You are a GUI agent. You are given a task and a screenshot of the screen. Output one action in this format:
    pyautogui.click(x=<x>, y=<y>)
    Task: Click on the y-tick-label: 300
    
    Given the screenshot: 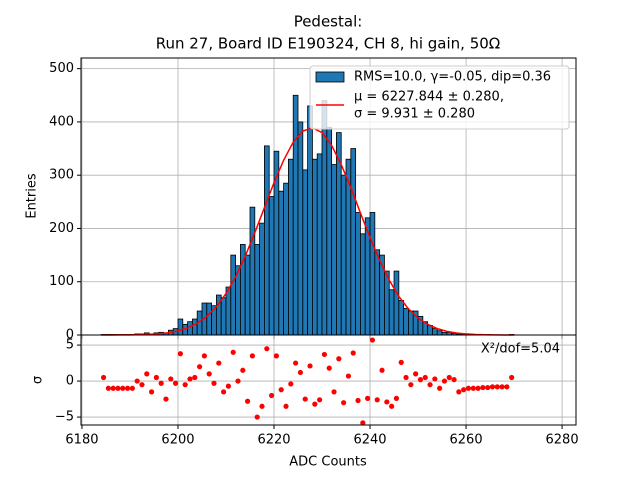 What is the action you would take?
    pyautogui.click(x=61, y=175)
    